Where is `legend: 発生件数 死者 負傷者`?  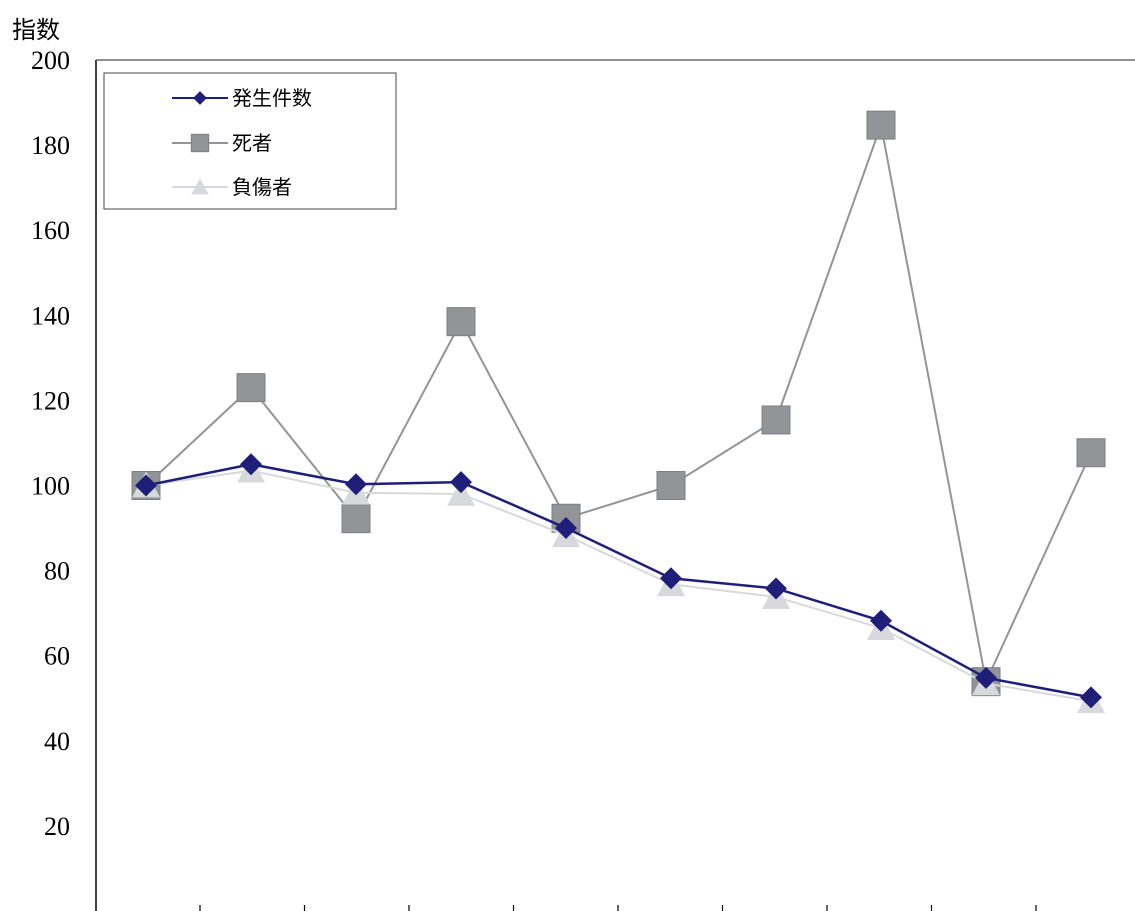 legend: 発生件数 死者 負傷者 is located at coordinates (250, 141).